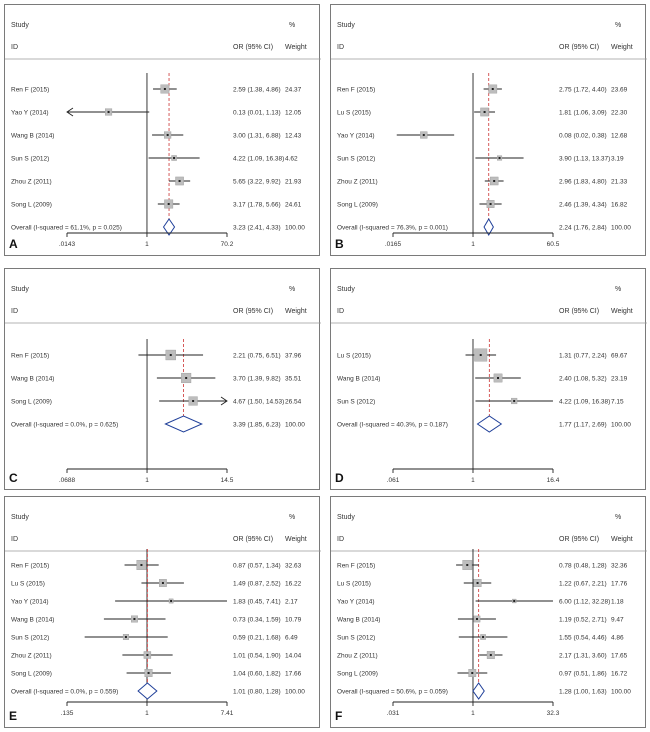 The height and width of the screenshot is (732, 650). I want to click on study-or-text: 1.55 (0.54, 4.46), so click(583, 638).